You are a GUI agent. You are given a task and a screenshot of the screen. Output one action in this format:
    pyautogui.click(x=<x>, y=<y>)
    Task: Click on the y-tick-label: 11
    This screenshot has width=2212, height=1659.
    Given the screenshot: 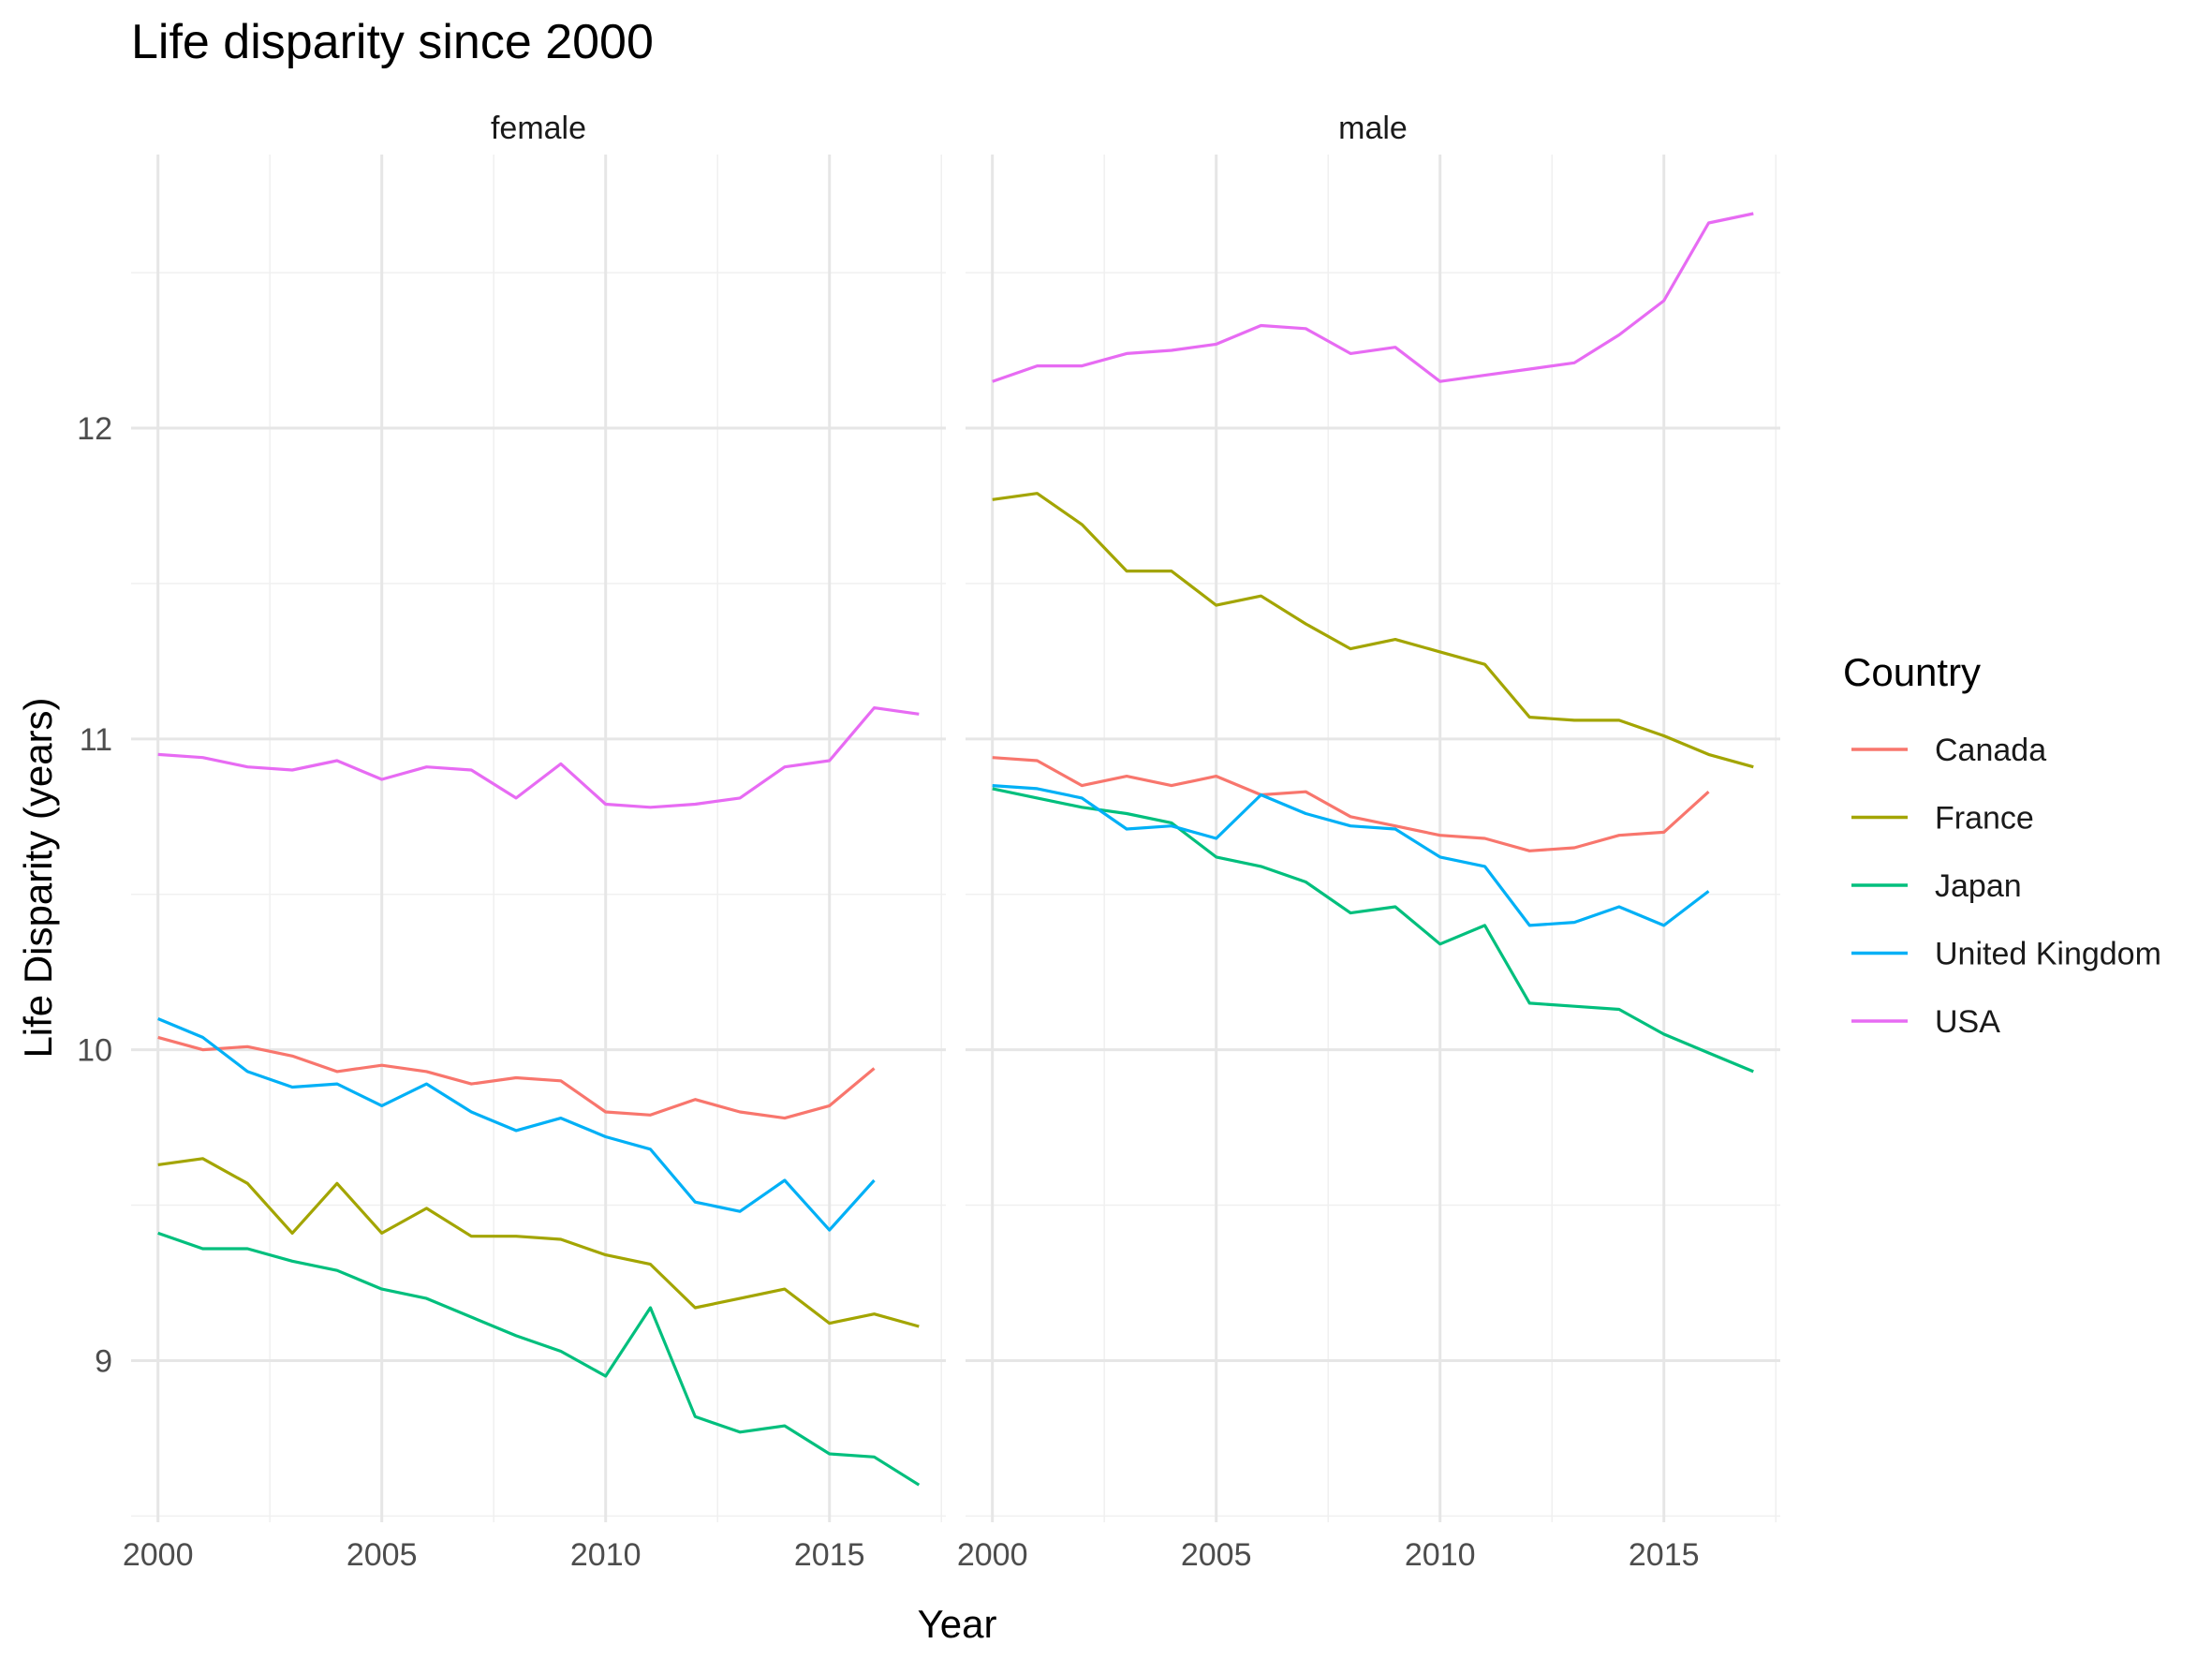 What is the action you would take?
    pyautogui.click(x=96, y=740)
    